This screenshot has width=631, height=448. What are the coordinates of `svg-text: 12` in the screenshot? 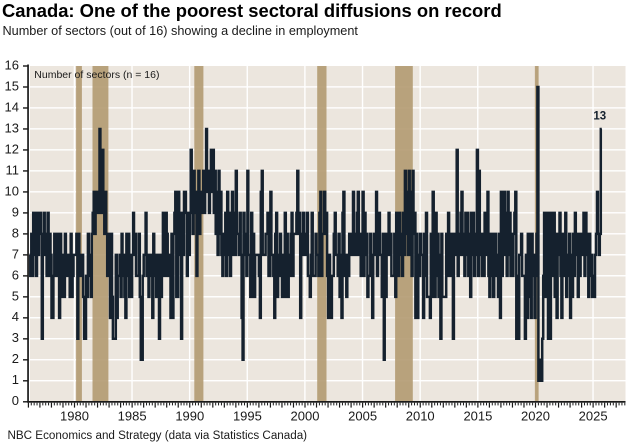 It's located at (12, 148).